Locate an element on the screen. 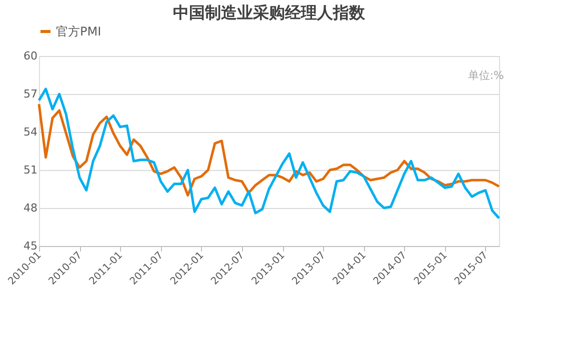 This screenshot has height=338, width=567. chart-title: 中国制造业采购经理人指数 is located at coordinates (269, 12).